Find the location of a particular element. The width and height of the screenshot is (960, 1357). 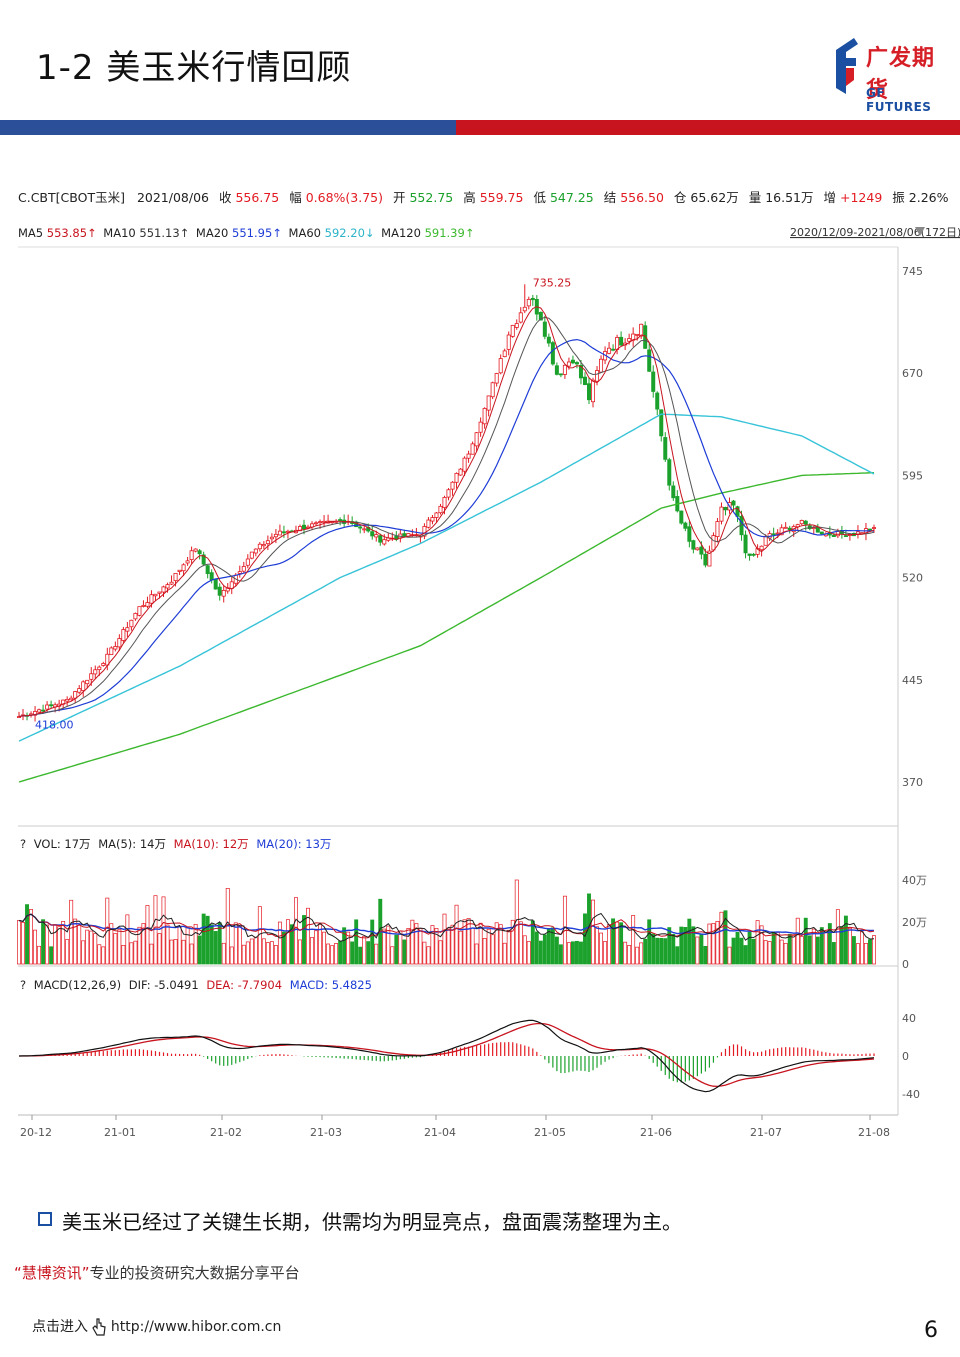

info-date: 2021/08/06 is located at coordinates (173, 197).